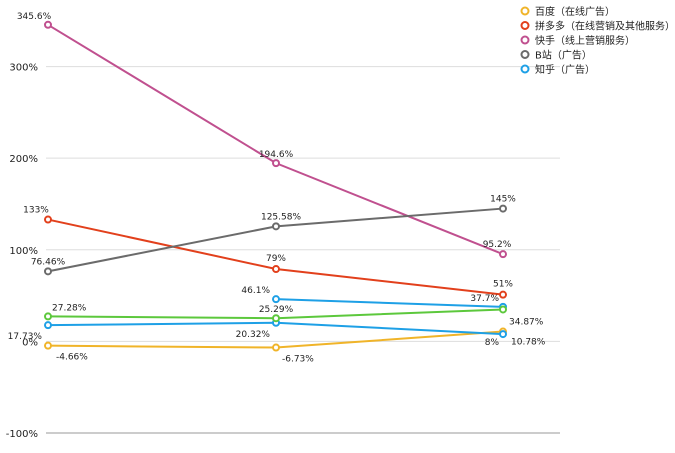 This screenshot has width=675, height=453. I want to click on data-label: -6.73%, so click(298, 360).